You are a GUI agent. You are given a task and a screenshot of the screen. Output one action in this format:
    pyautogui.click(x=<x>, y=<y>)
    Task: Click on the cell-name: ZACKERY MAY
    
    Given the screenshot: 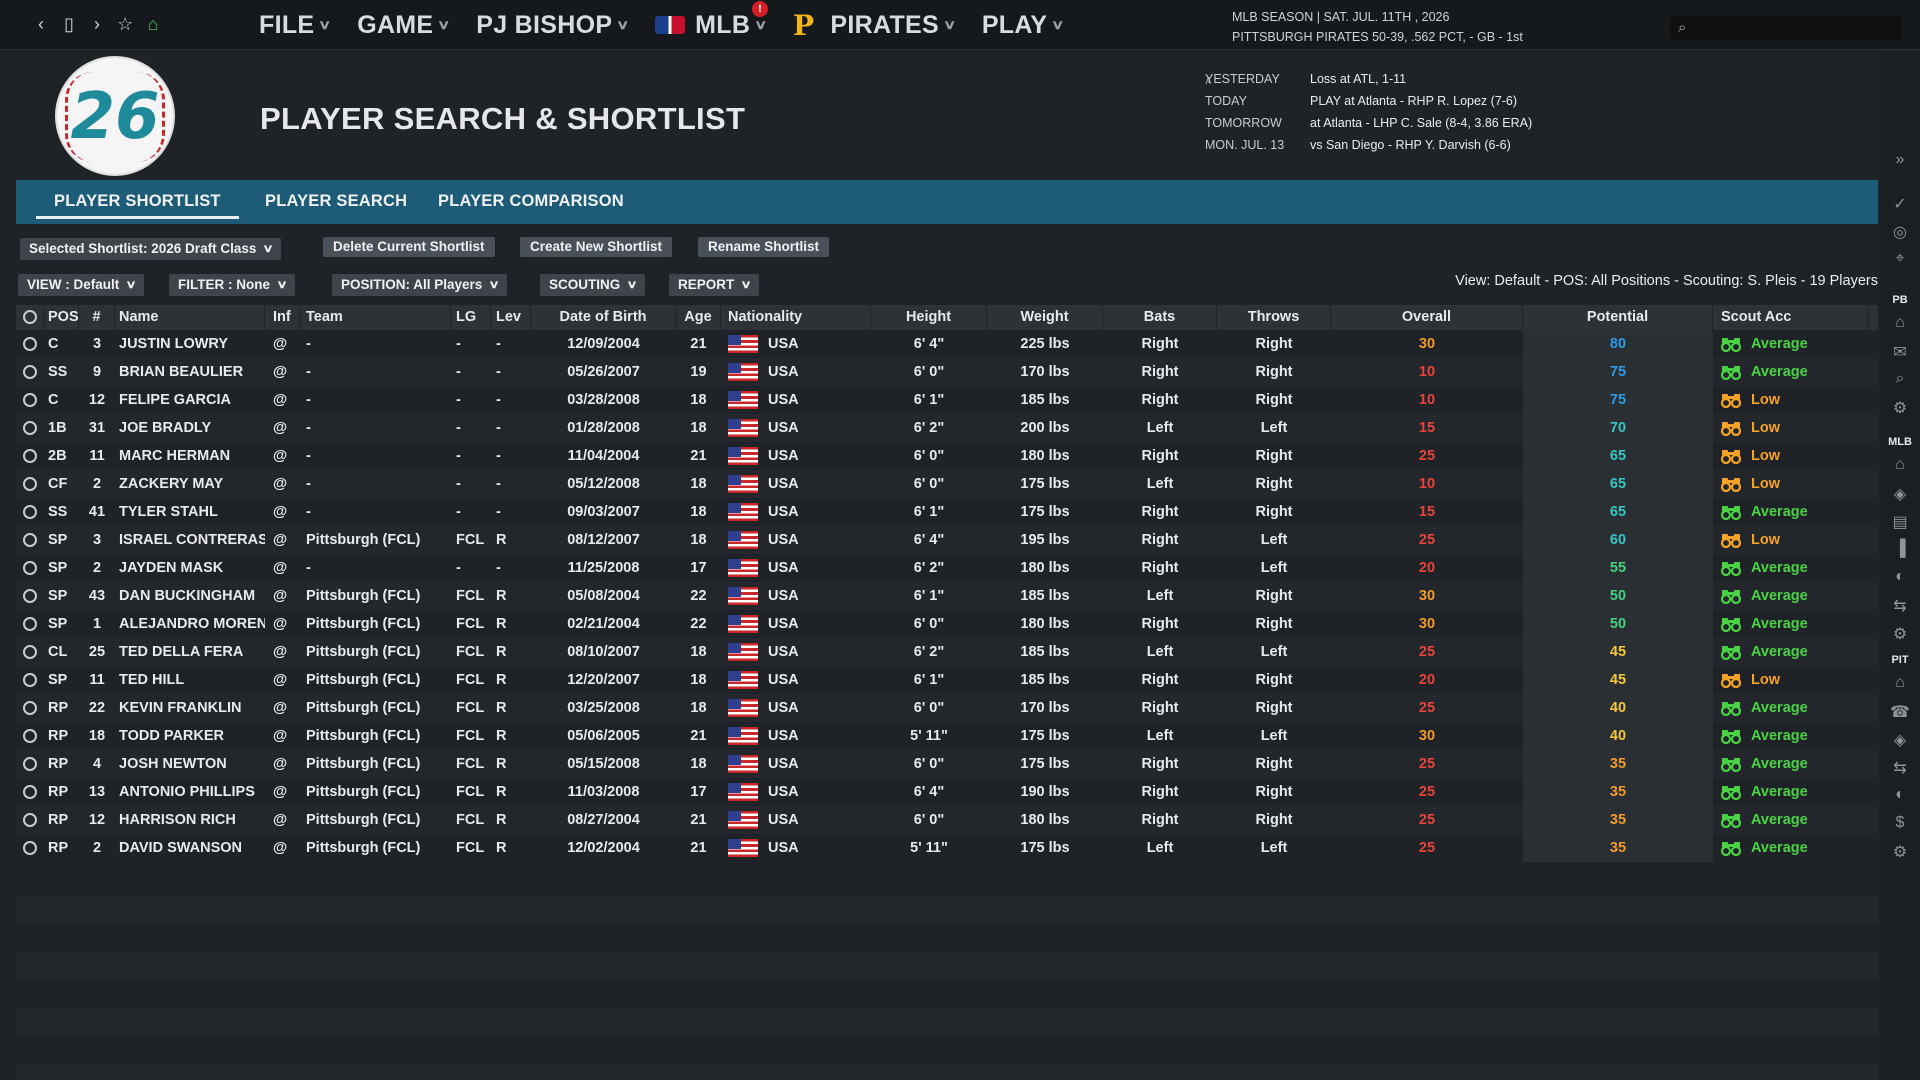 What is the action you would take?
    pyautogui.click(x=171, y=484)
    